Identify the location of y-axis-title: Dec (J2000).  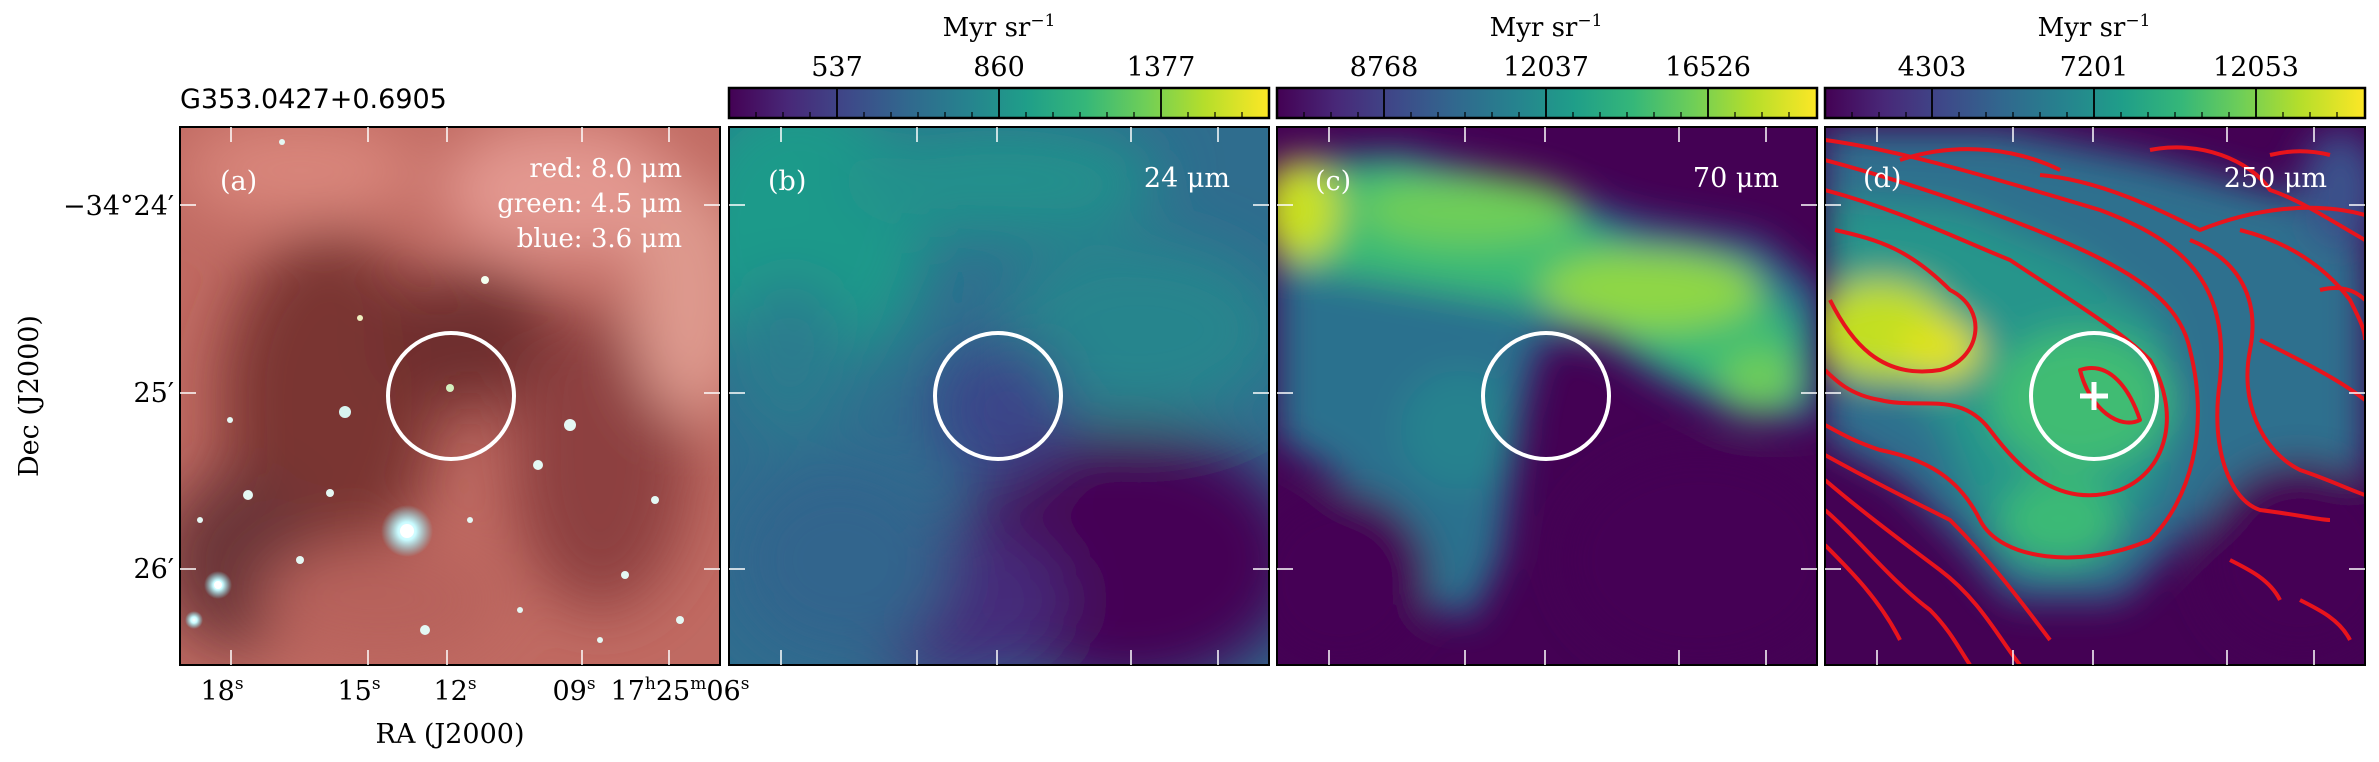
(29, 396).